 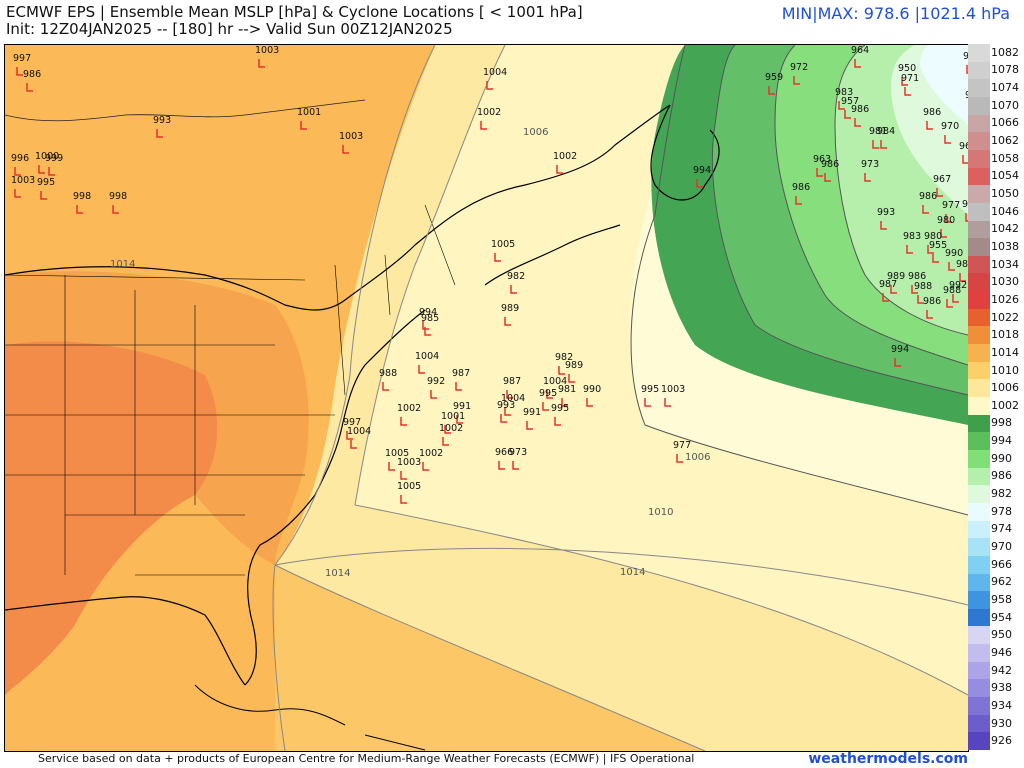 I want to click on cyclone-pressure-label: 1003, so click(x=351, y=136).